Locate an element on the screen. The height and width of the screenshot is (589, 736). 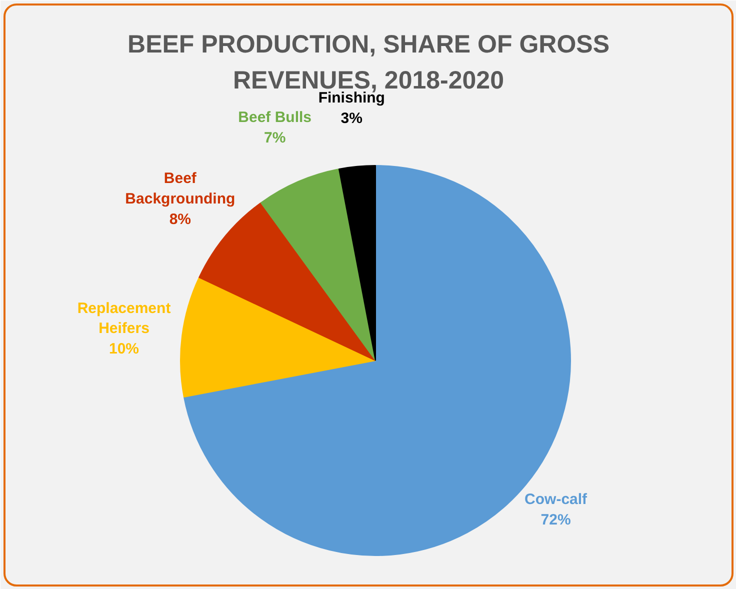
data-label: 72% is located at coordinates (555, 519).